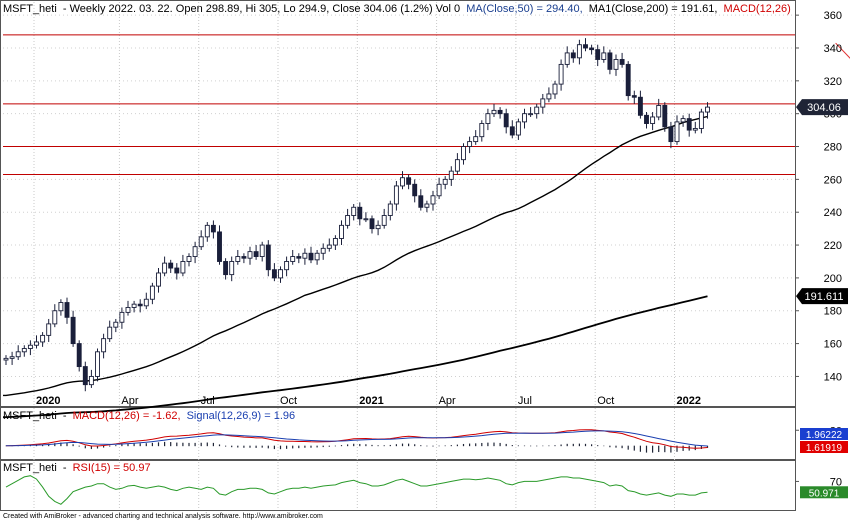  I want to click on rsi-value-tag, so click(824, 492).